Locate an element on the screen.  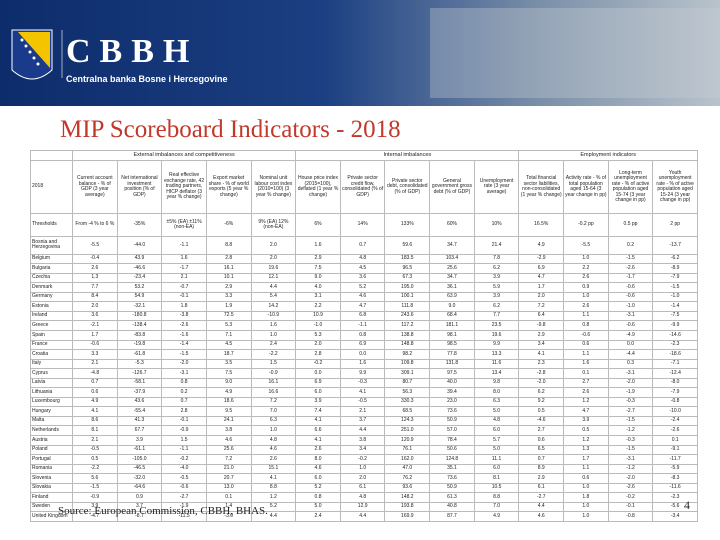
value-cell: -2.2 is located at coordinates (273, 354).